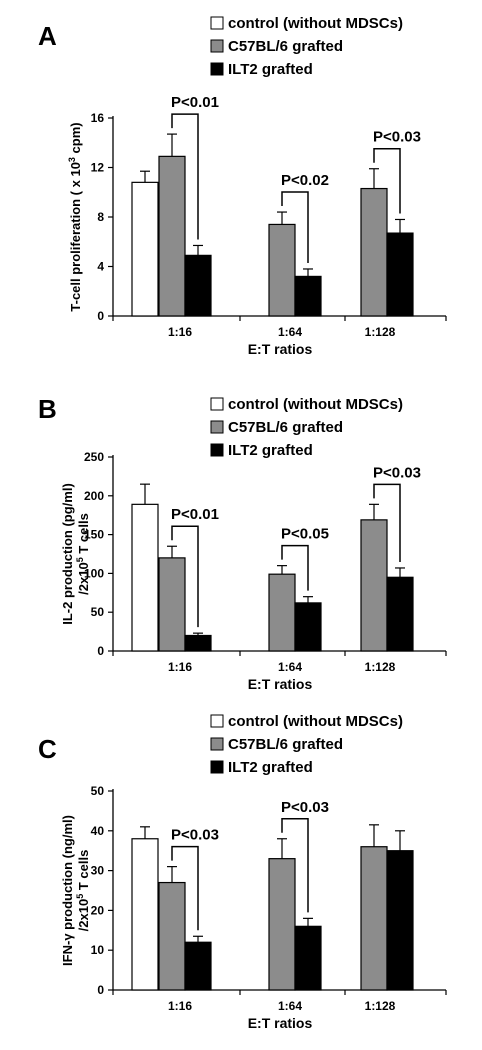 The image size is (482, 1050). Describe the element at coordinates (47, 409) in the screenshot. I see `panel-letter: B` at that location.